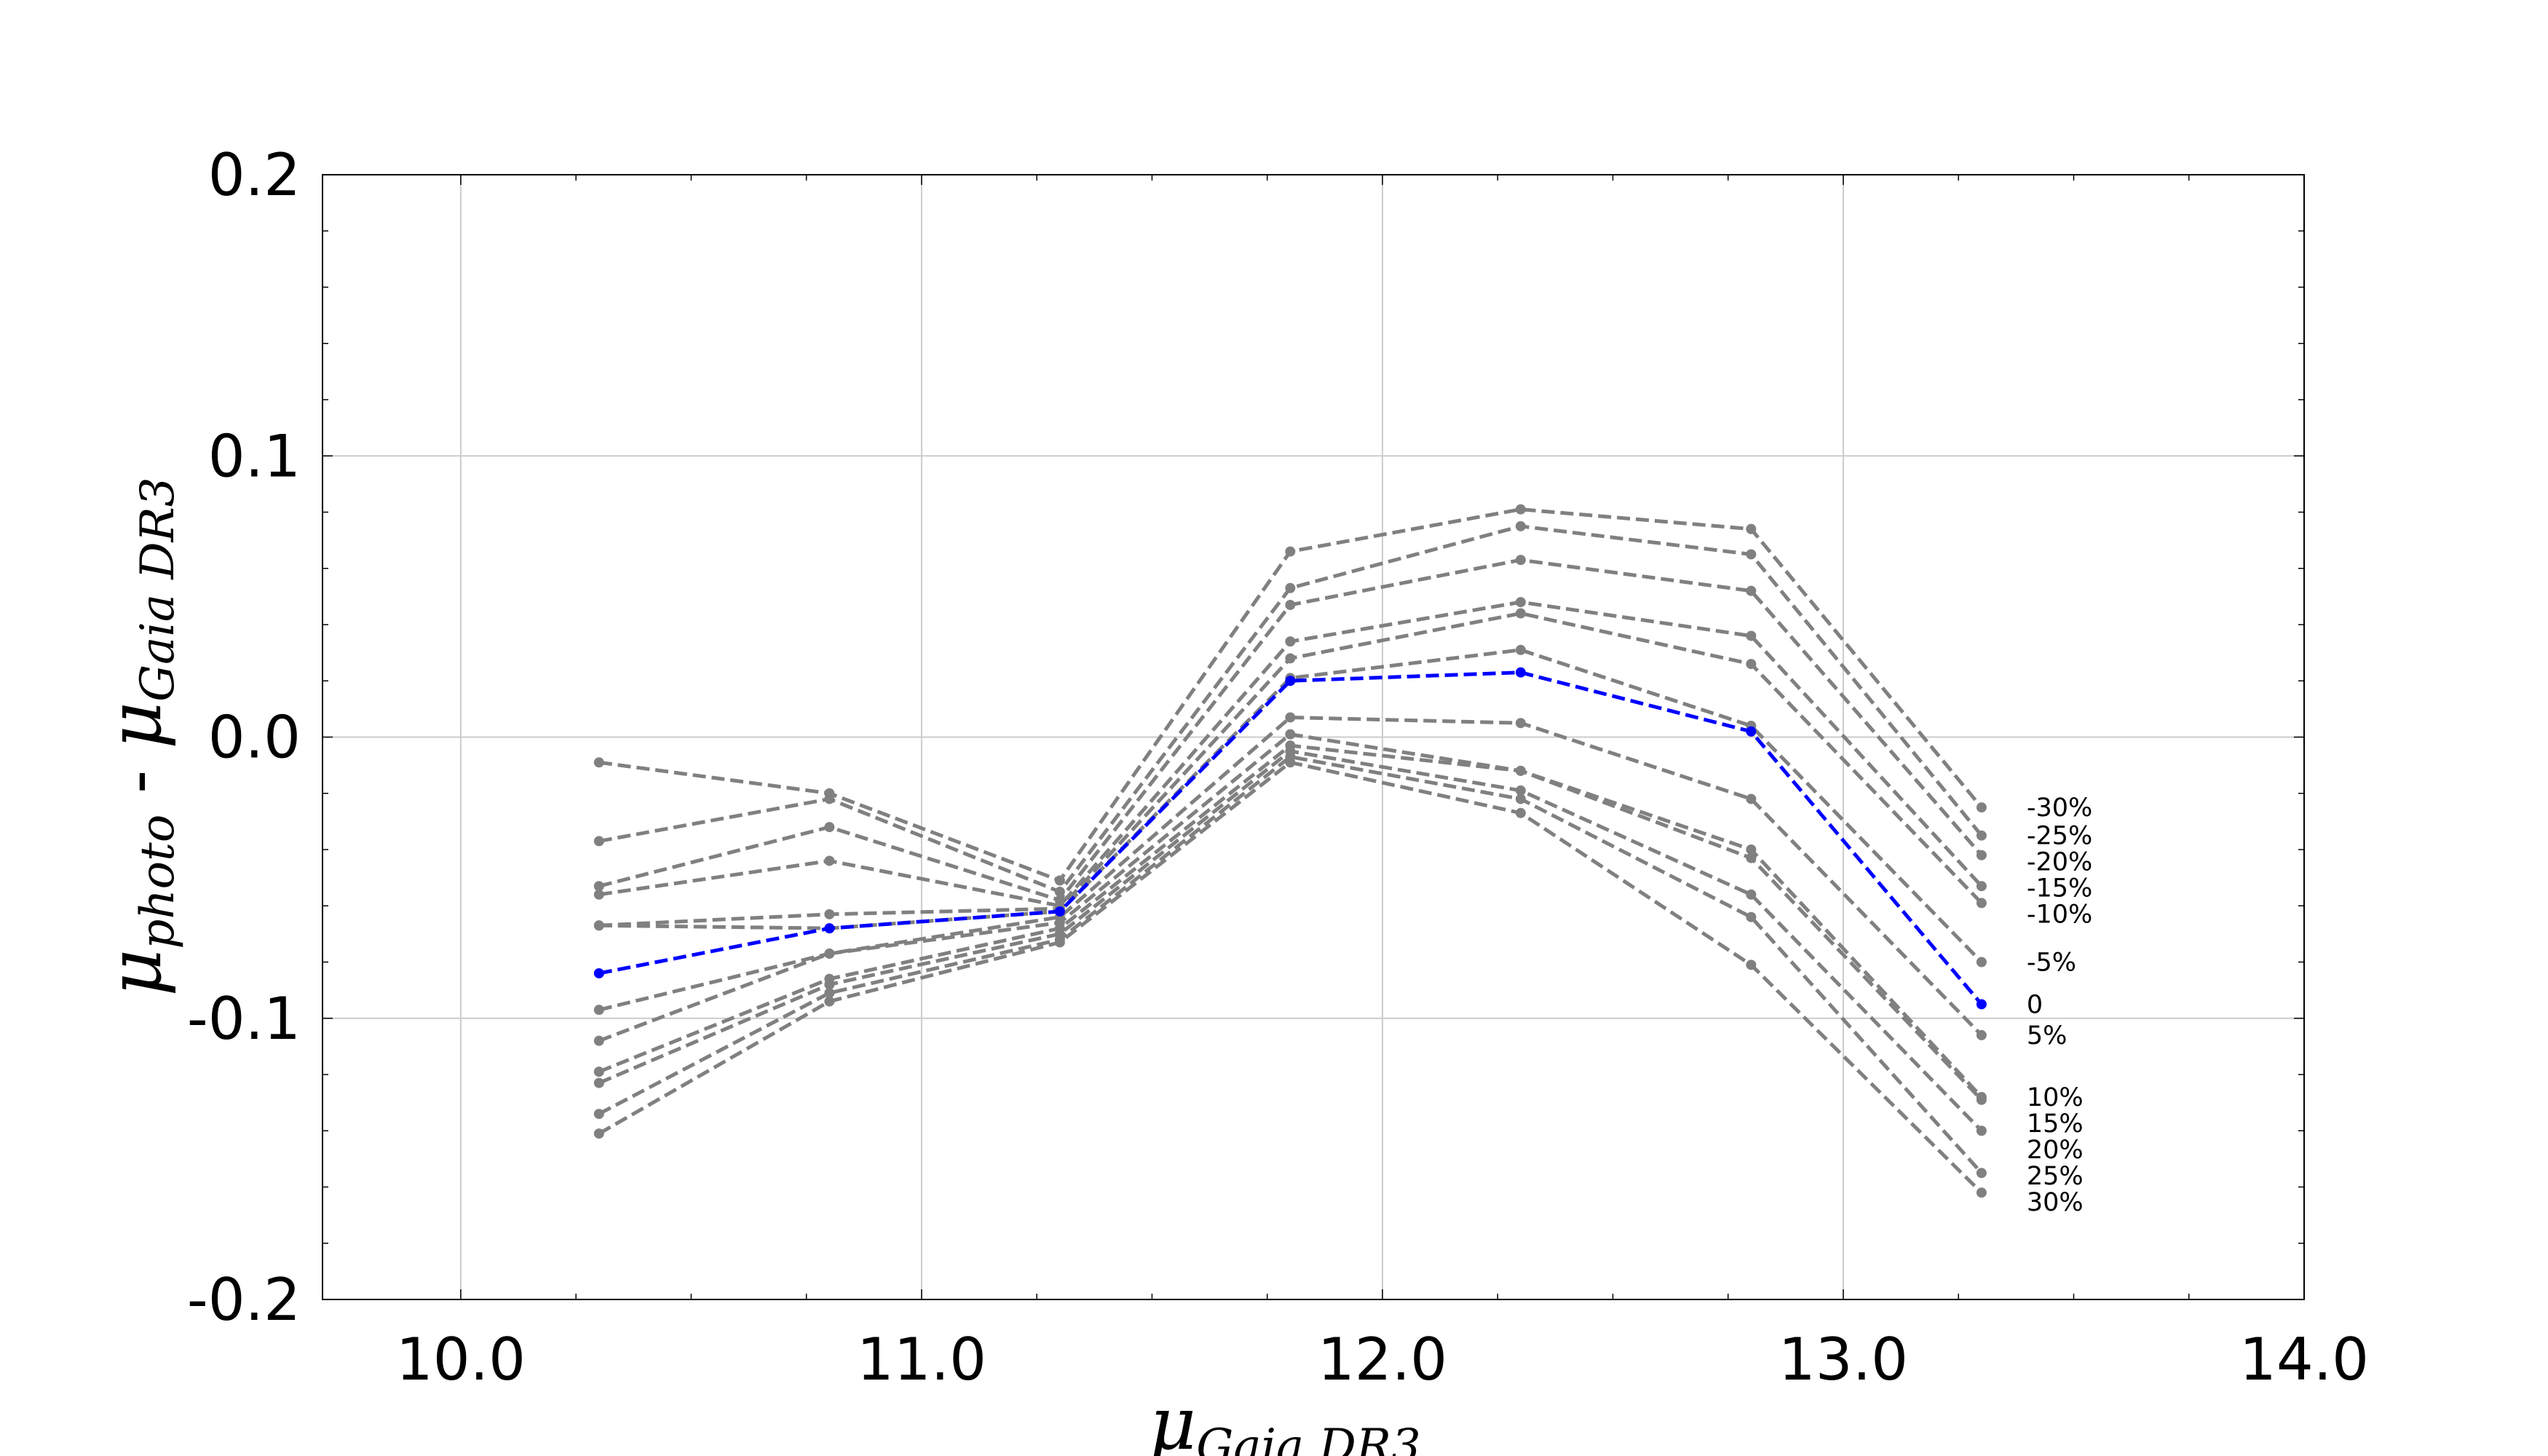  What do you see at coordinates (461, 1359) in the screenshot?
I see `x-tick-label: 10.0` at bounding box center [461, 1359].